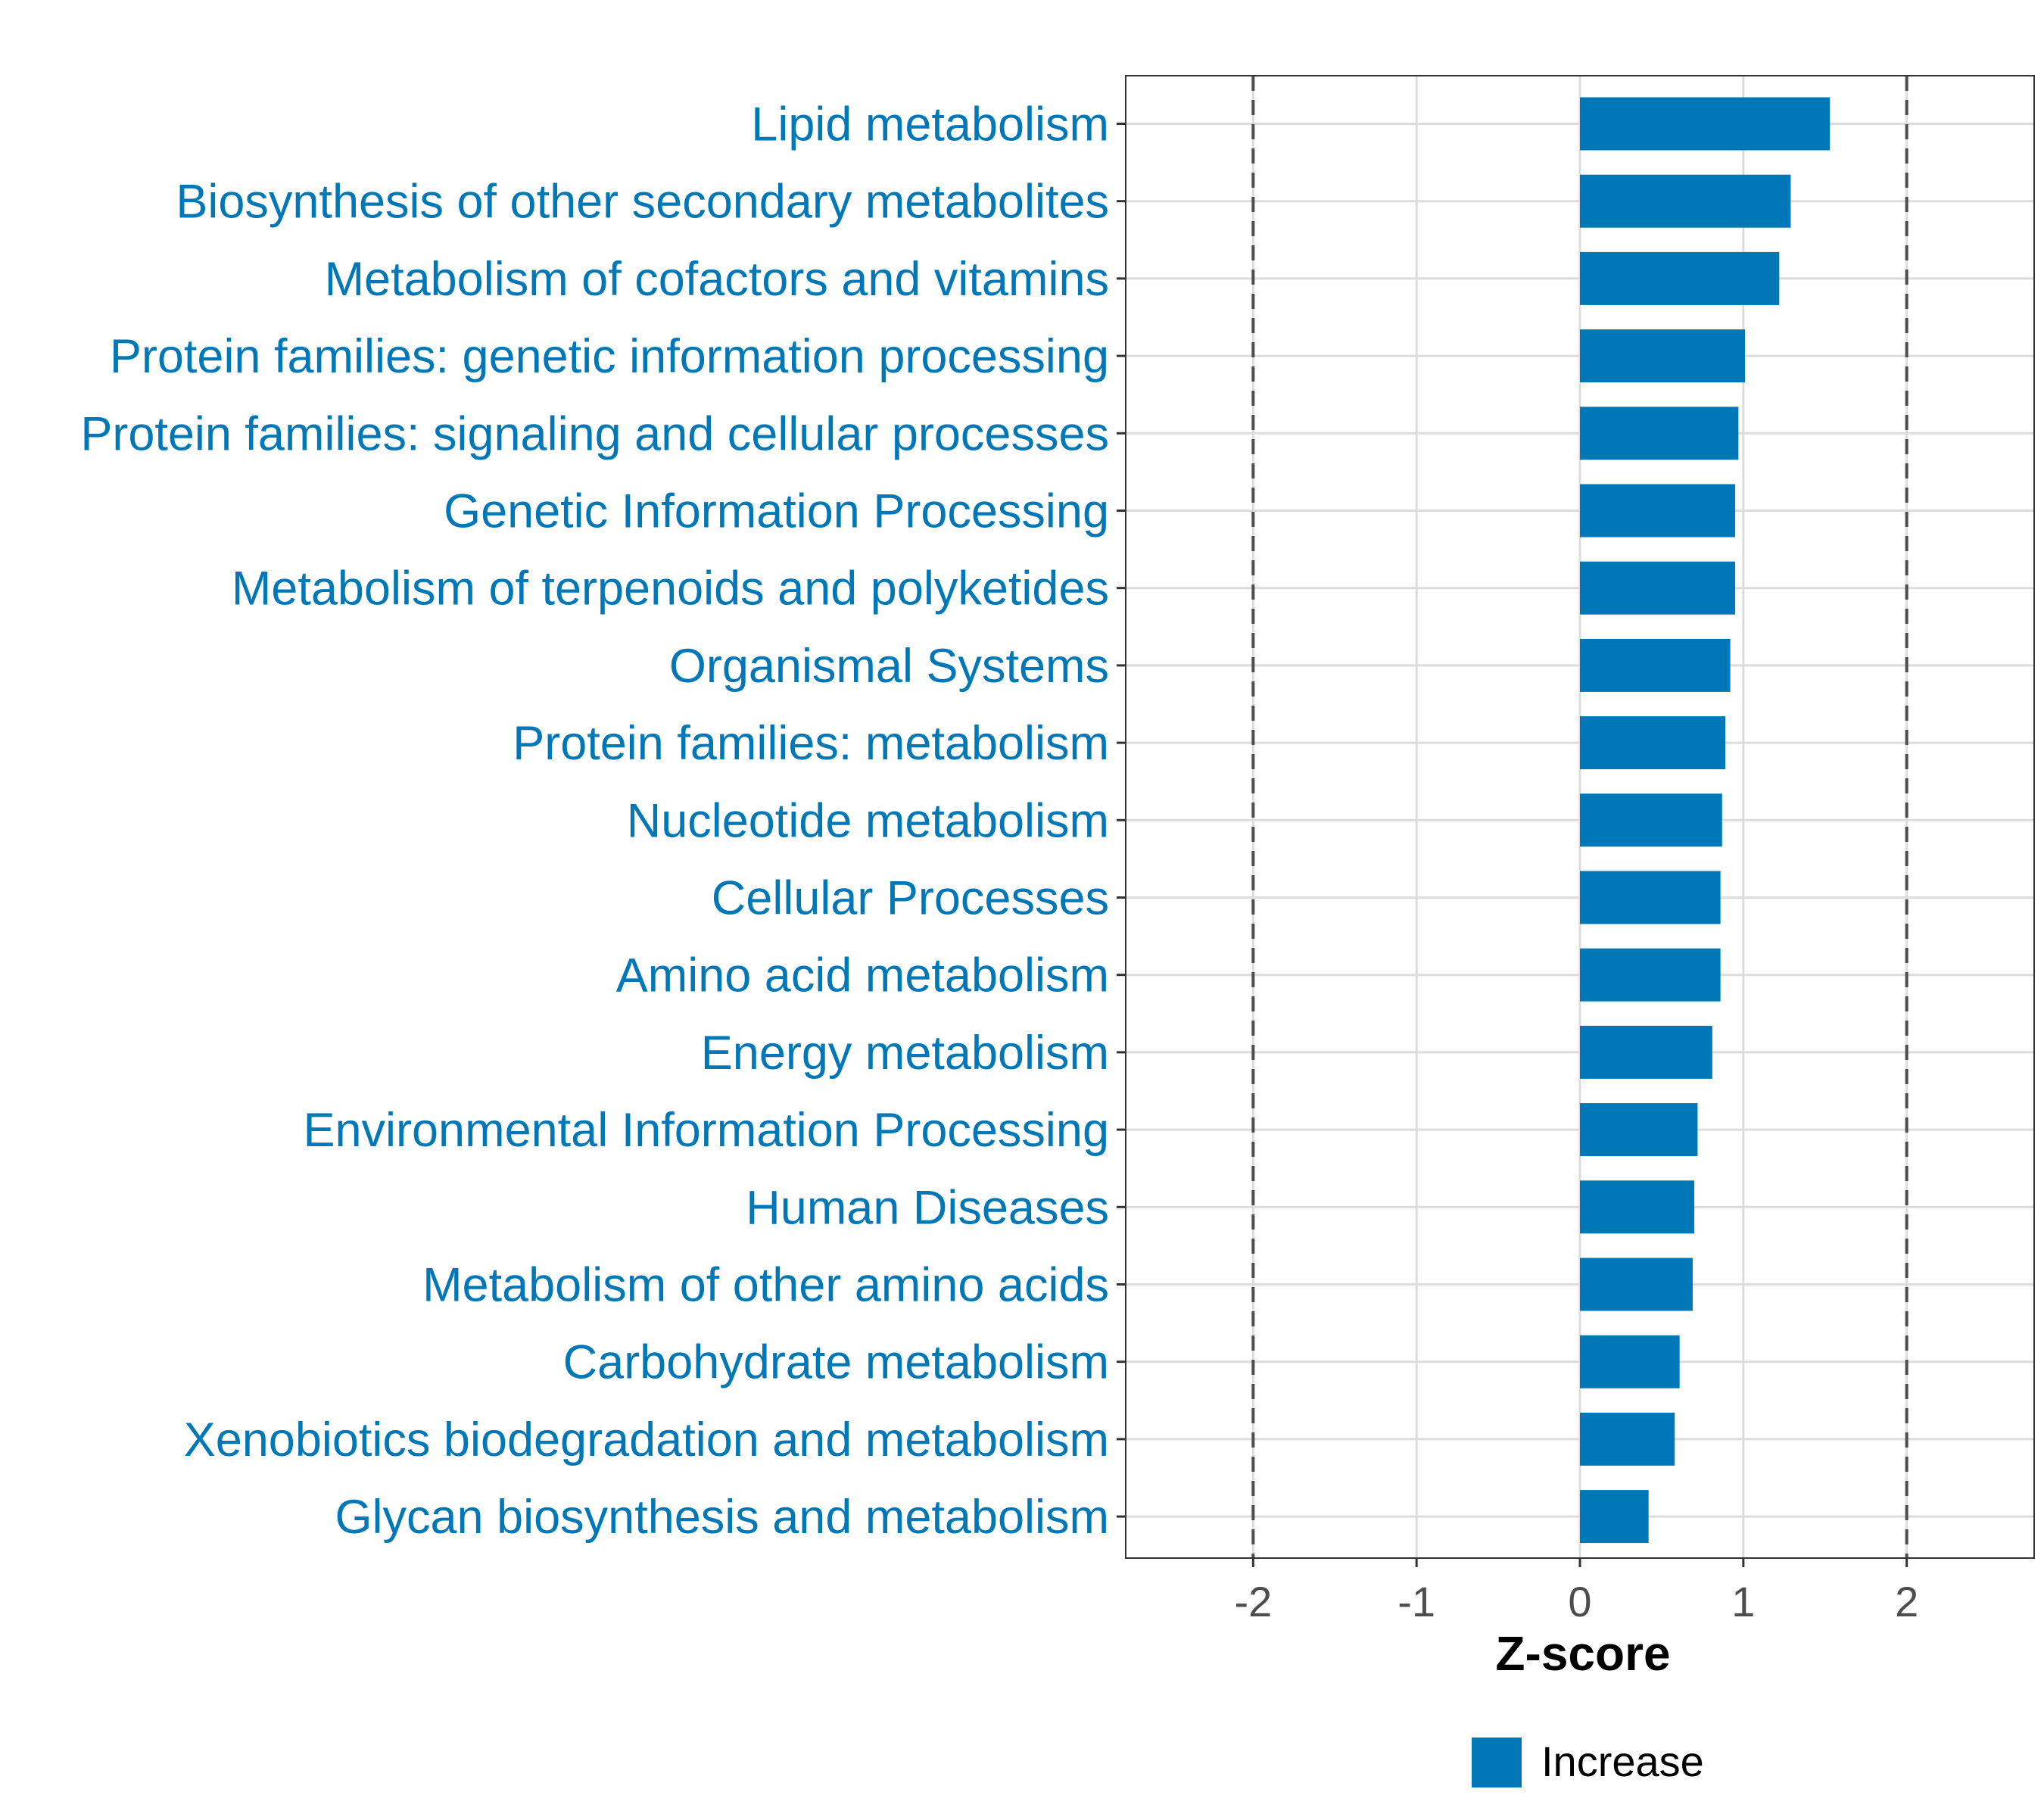 Image resolution: width=2044 pixels, height=1817 pixels. What do you see at coordinates (1497, 1762) in the screenshot?
I see `legend-swatch-increase` at bounding box center [1497, 1762].